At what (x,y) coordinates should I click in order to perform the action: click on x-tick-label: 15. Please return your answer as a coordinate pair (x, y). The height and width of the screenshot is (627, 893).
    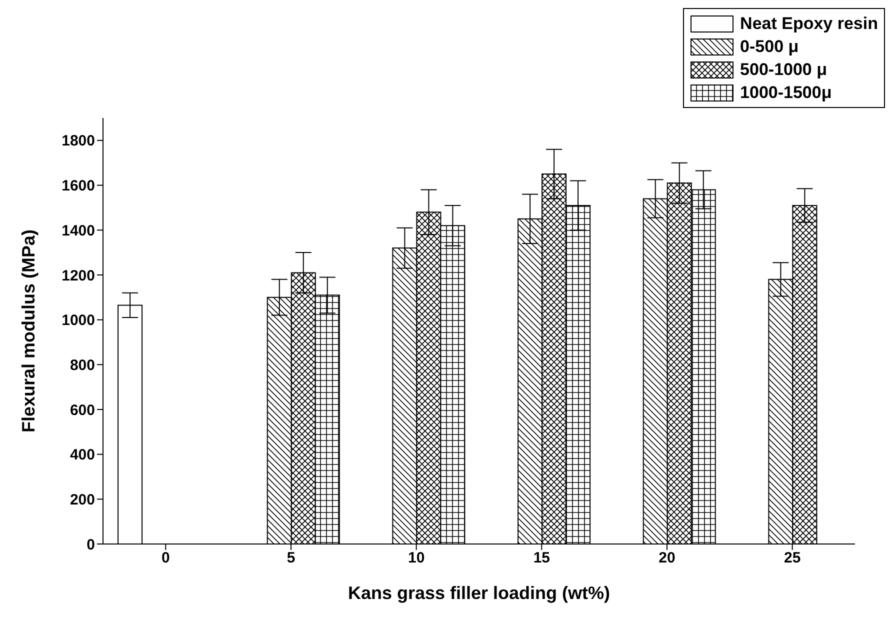
    Looking at the image, I should click on (541, 558).